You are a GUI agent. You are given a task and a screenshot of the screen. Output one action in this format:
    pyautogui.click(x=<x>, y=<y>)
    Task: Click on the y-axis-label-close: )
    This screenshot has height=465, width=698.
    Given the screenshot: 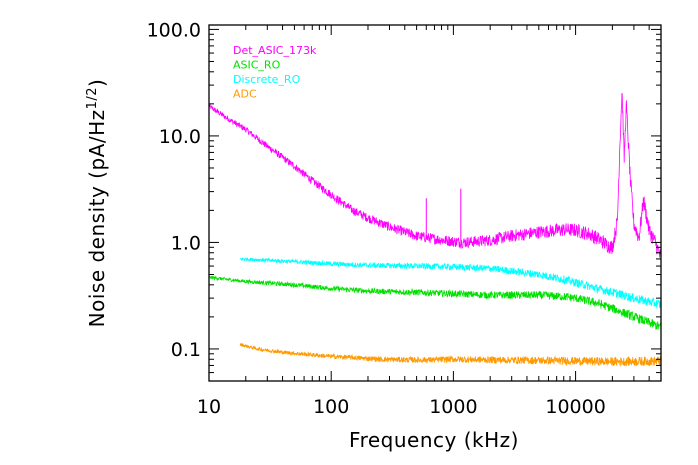 What is the action you would take?
    pyautogui.click(x=97, y=83)
    